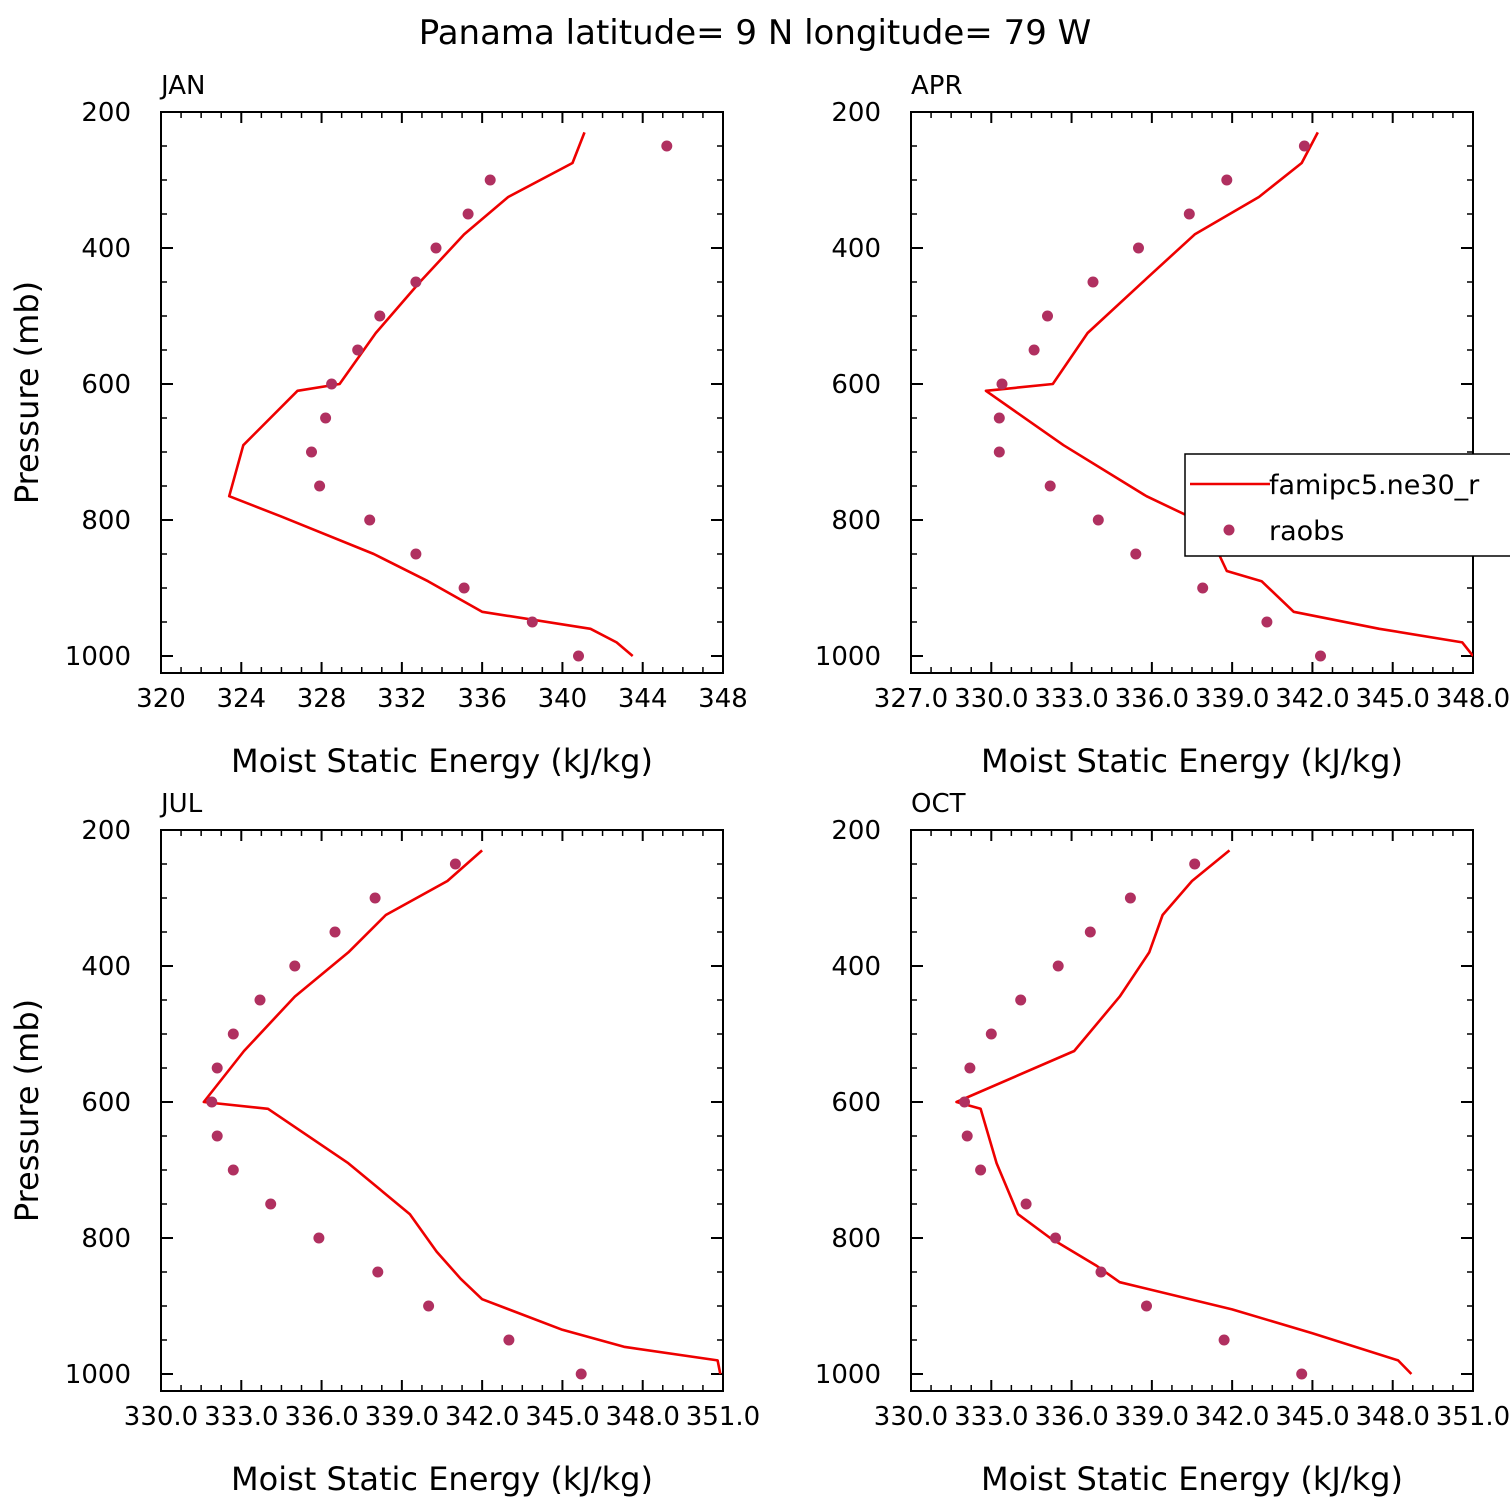 This screenshot has width=1510, height=1510. Describe the element at coordinates (1347, 505) in the screenshot. I see `legend-box` at that location.